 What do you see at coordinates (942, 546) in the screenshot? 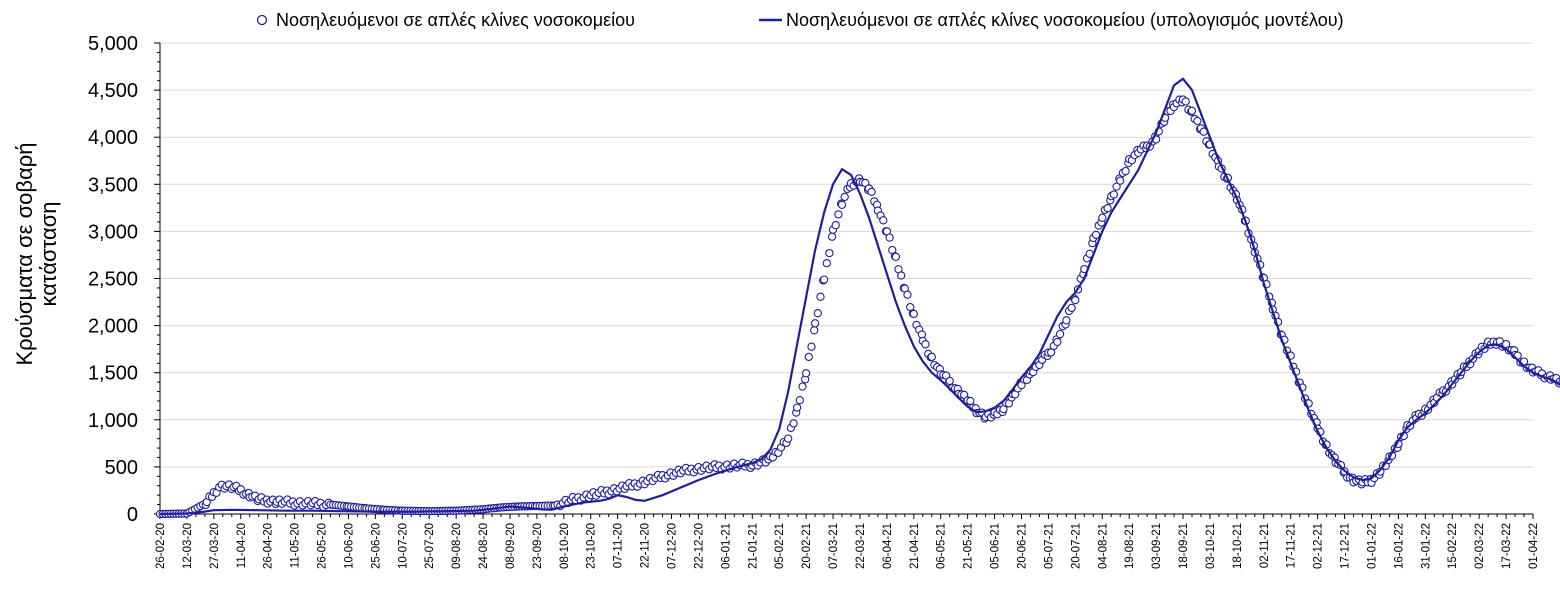
I see `x-tick-label-06-05-21: 06-05-21` at bounding box center [942, 546].